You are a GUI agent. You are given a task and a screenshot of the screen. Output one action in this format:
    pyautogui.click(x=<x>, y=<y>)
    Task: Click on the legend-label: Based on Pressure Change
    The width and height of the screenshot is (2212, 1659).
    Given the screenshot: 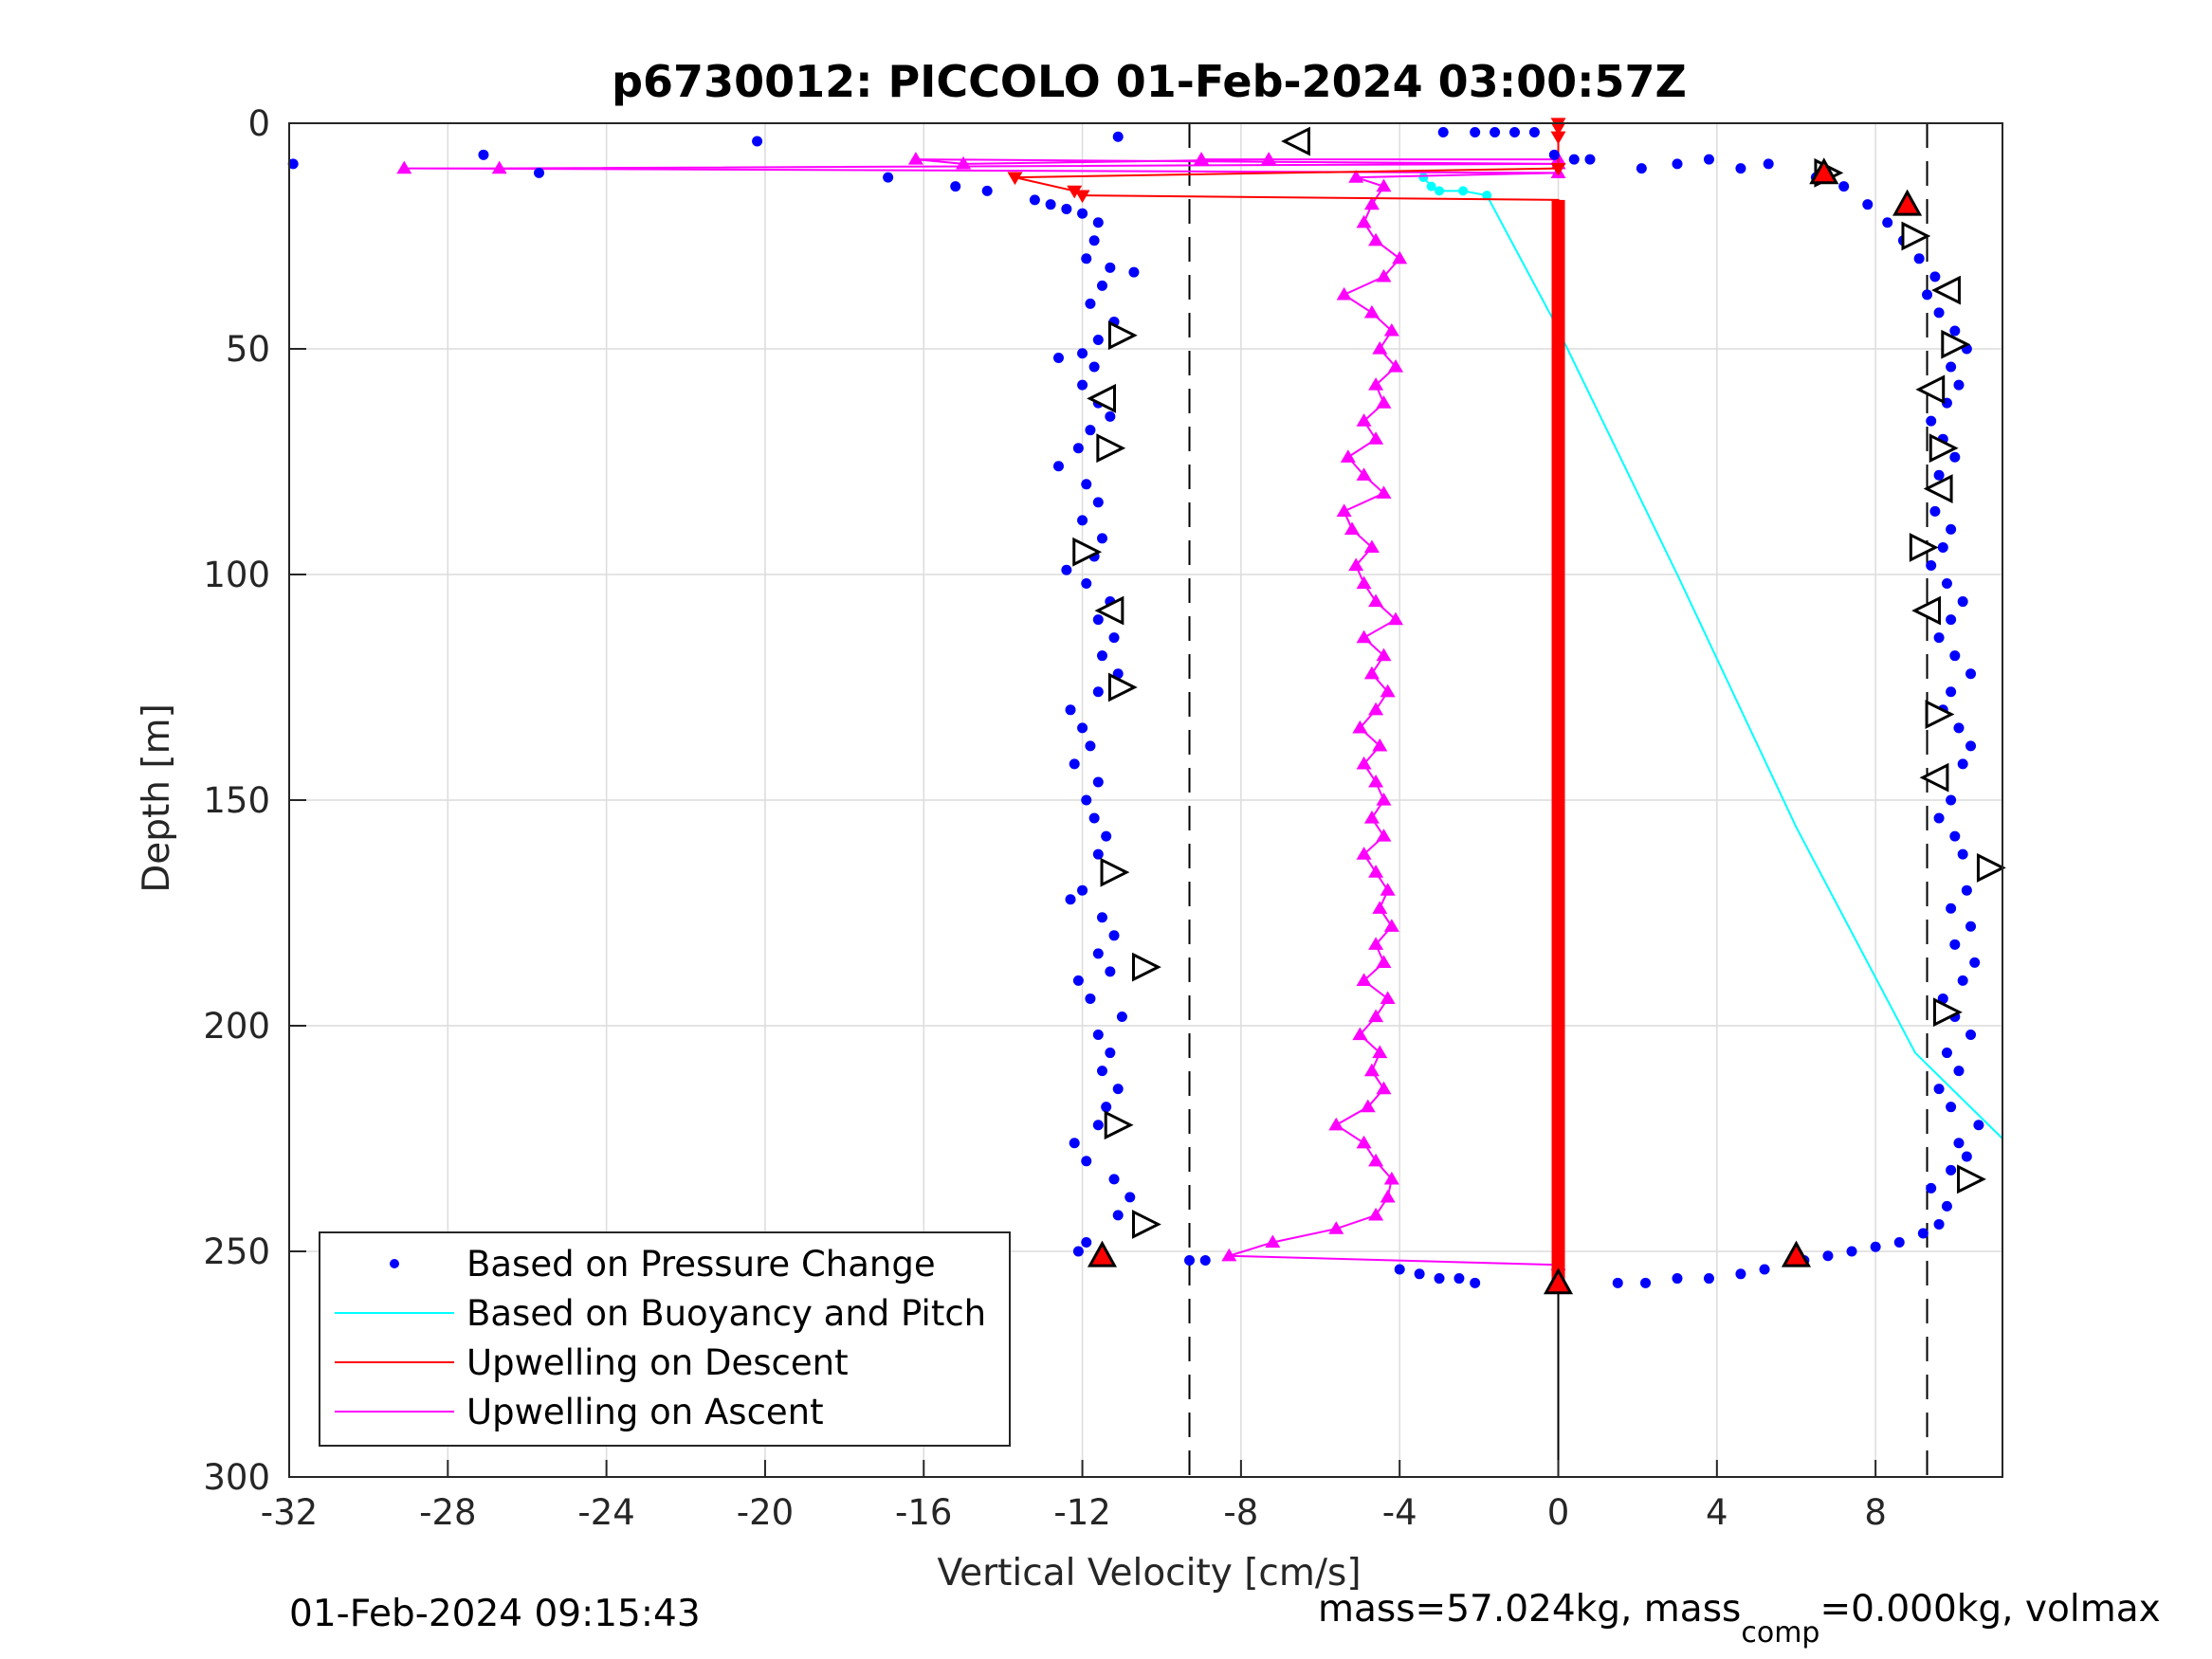 What is the action you would take?
    pyautogui.click(x=701, y=1264)
    